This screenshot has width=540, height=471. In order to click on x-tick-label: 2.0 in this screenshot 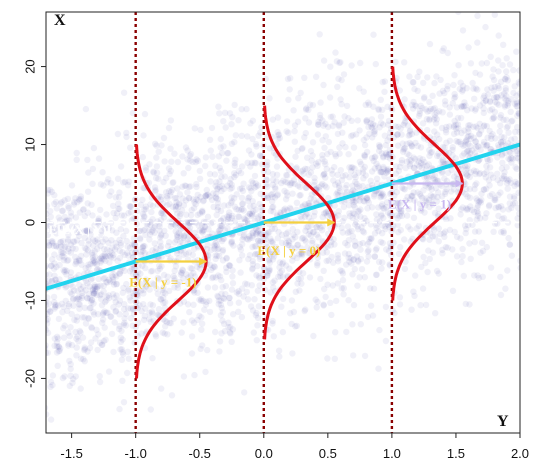, I will do `click(520, 453)`.